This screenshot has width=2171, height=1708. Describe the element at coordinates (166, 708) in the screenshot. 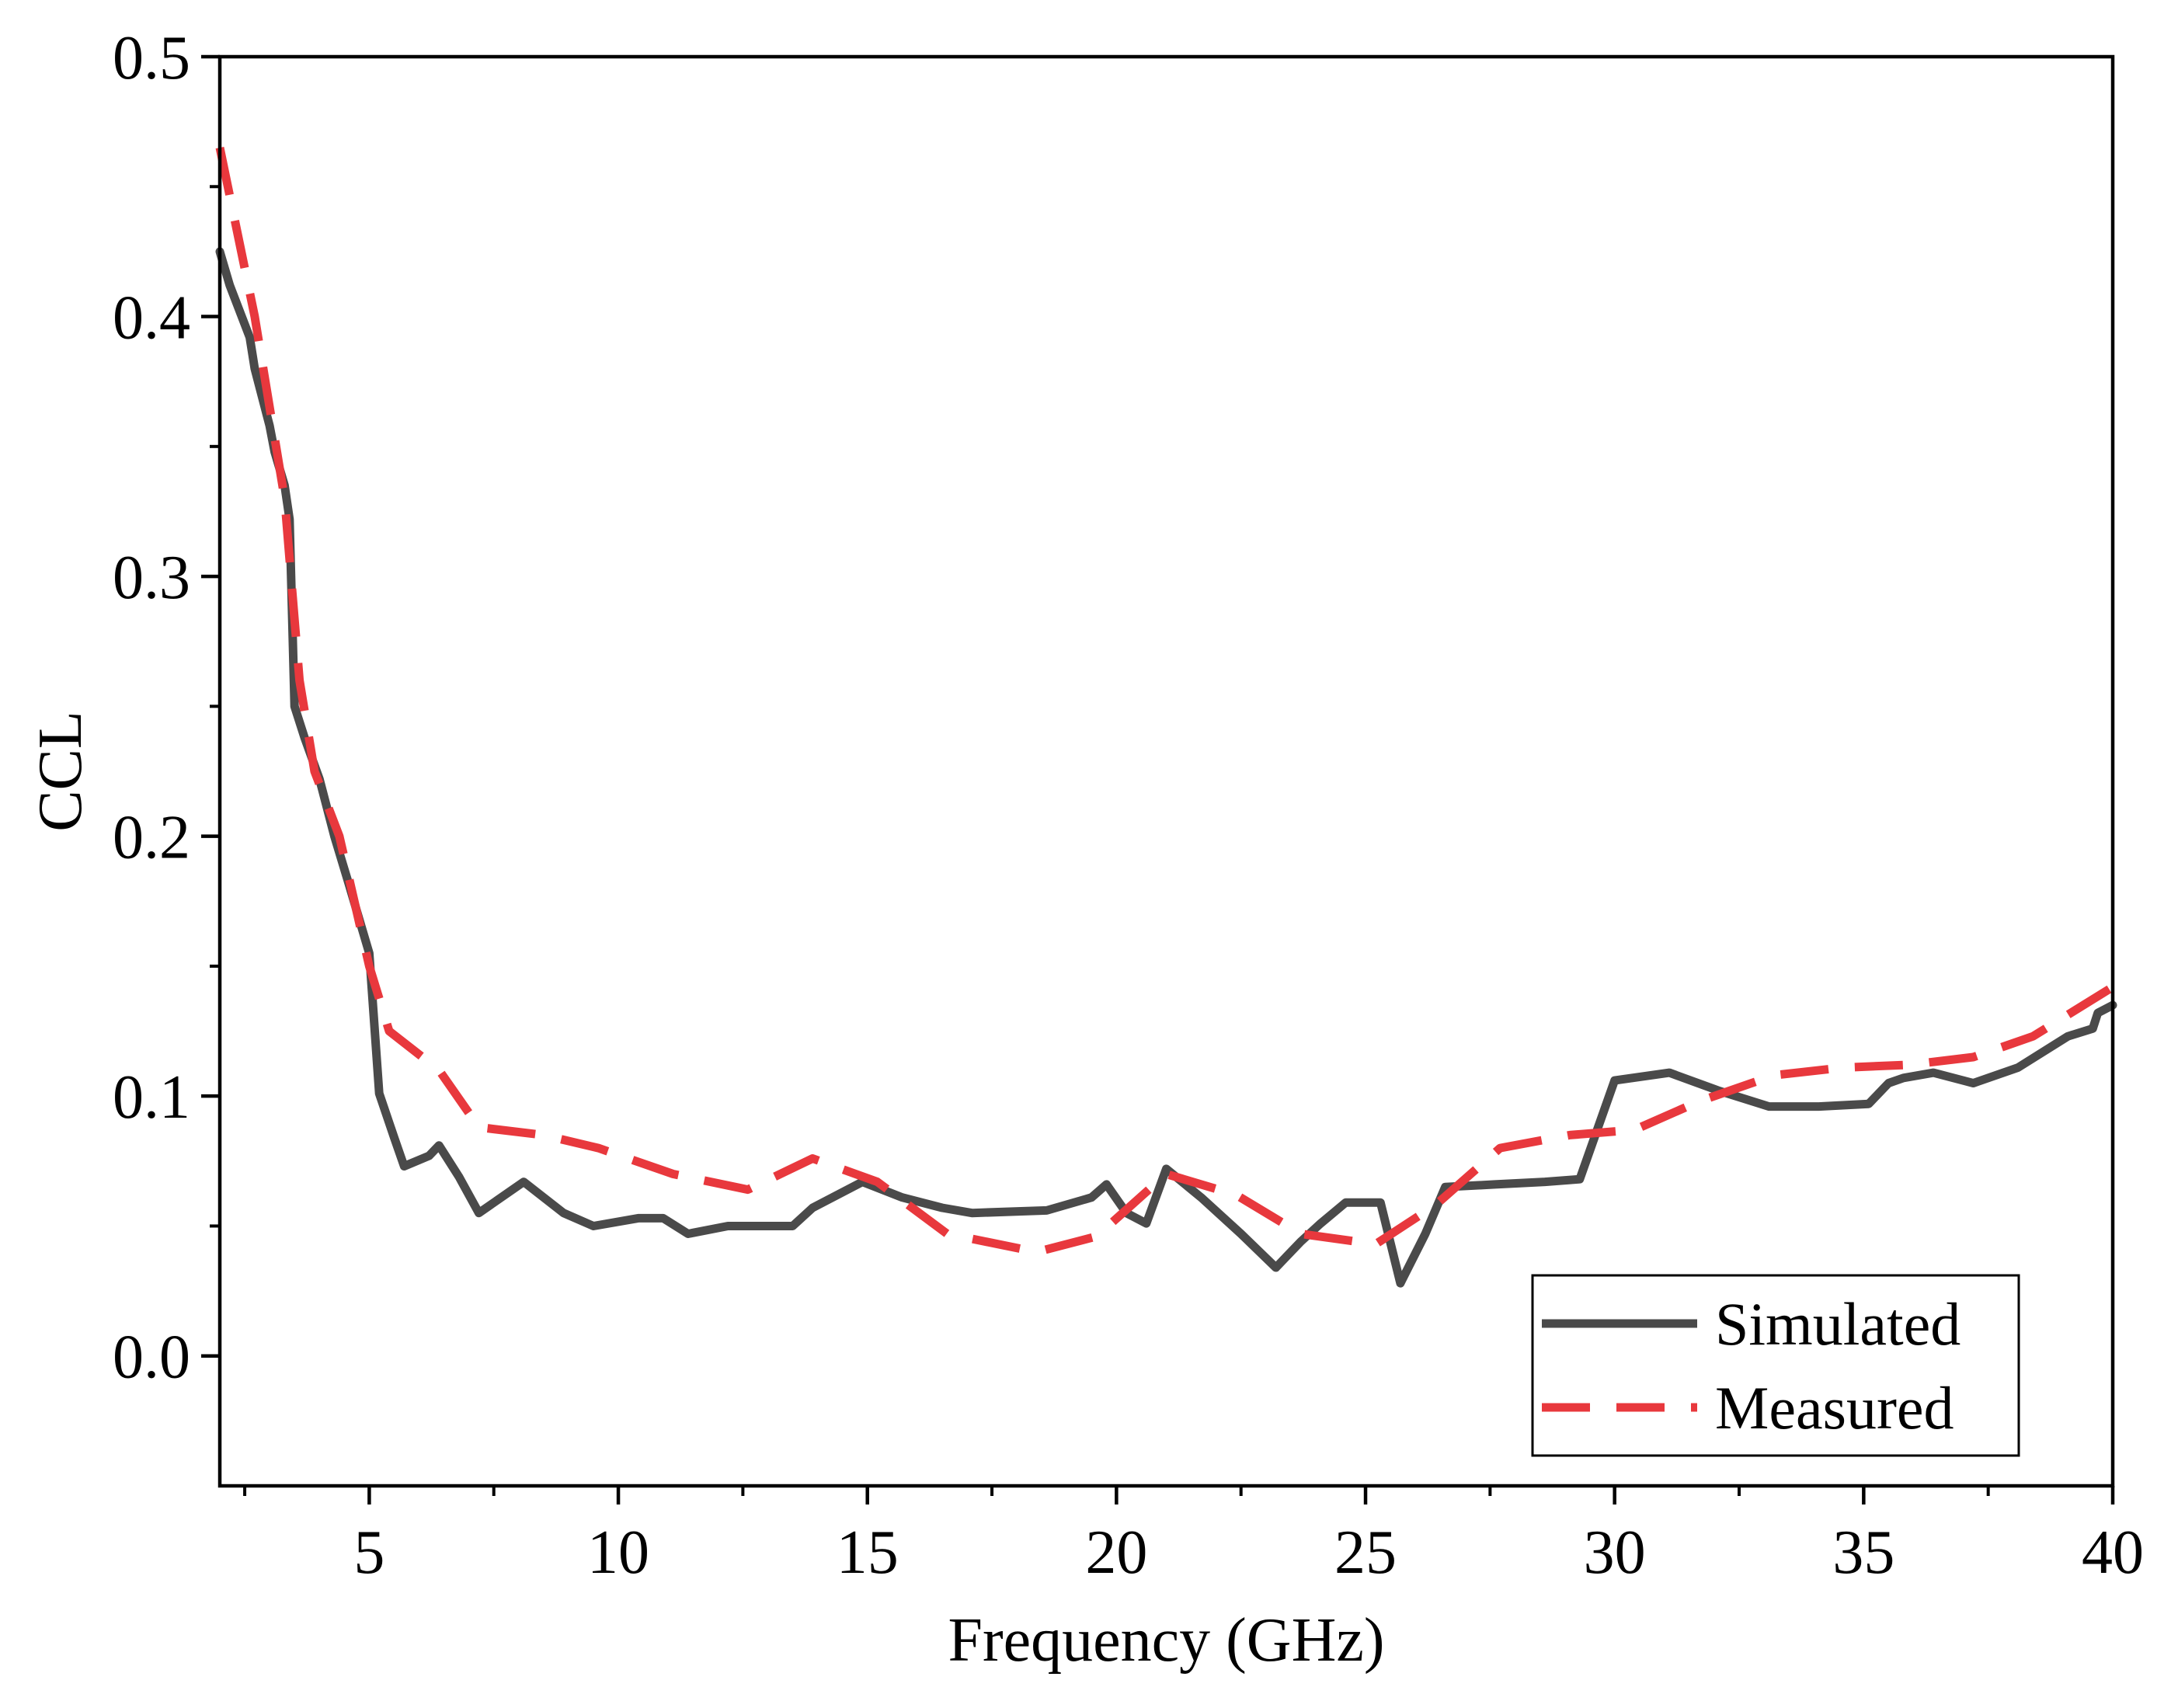

I see `y-axis: 0.0 0.1 0.2 0.3 0.4 0.5` at that location.